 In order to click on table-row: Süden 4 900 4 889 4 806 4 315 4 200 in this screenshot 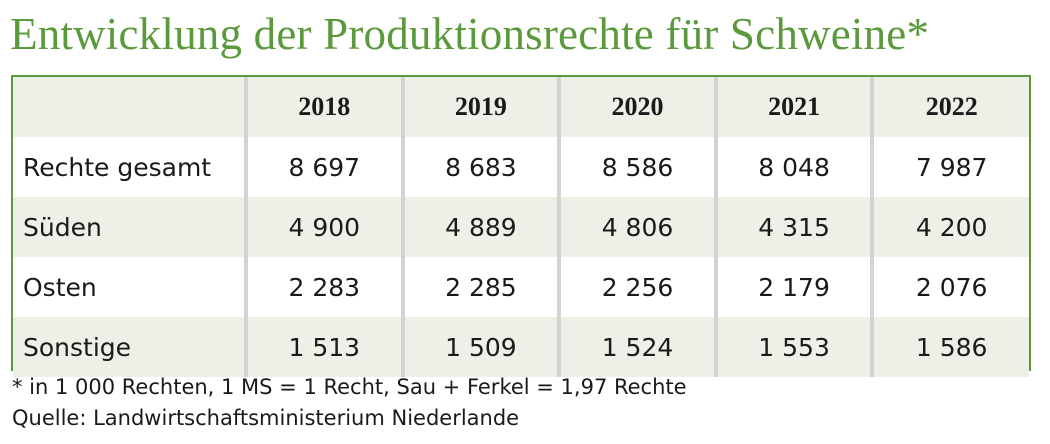, I will do `click(521, 227)`.